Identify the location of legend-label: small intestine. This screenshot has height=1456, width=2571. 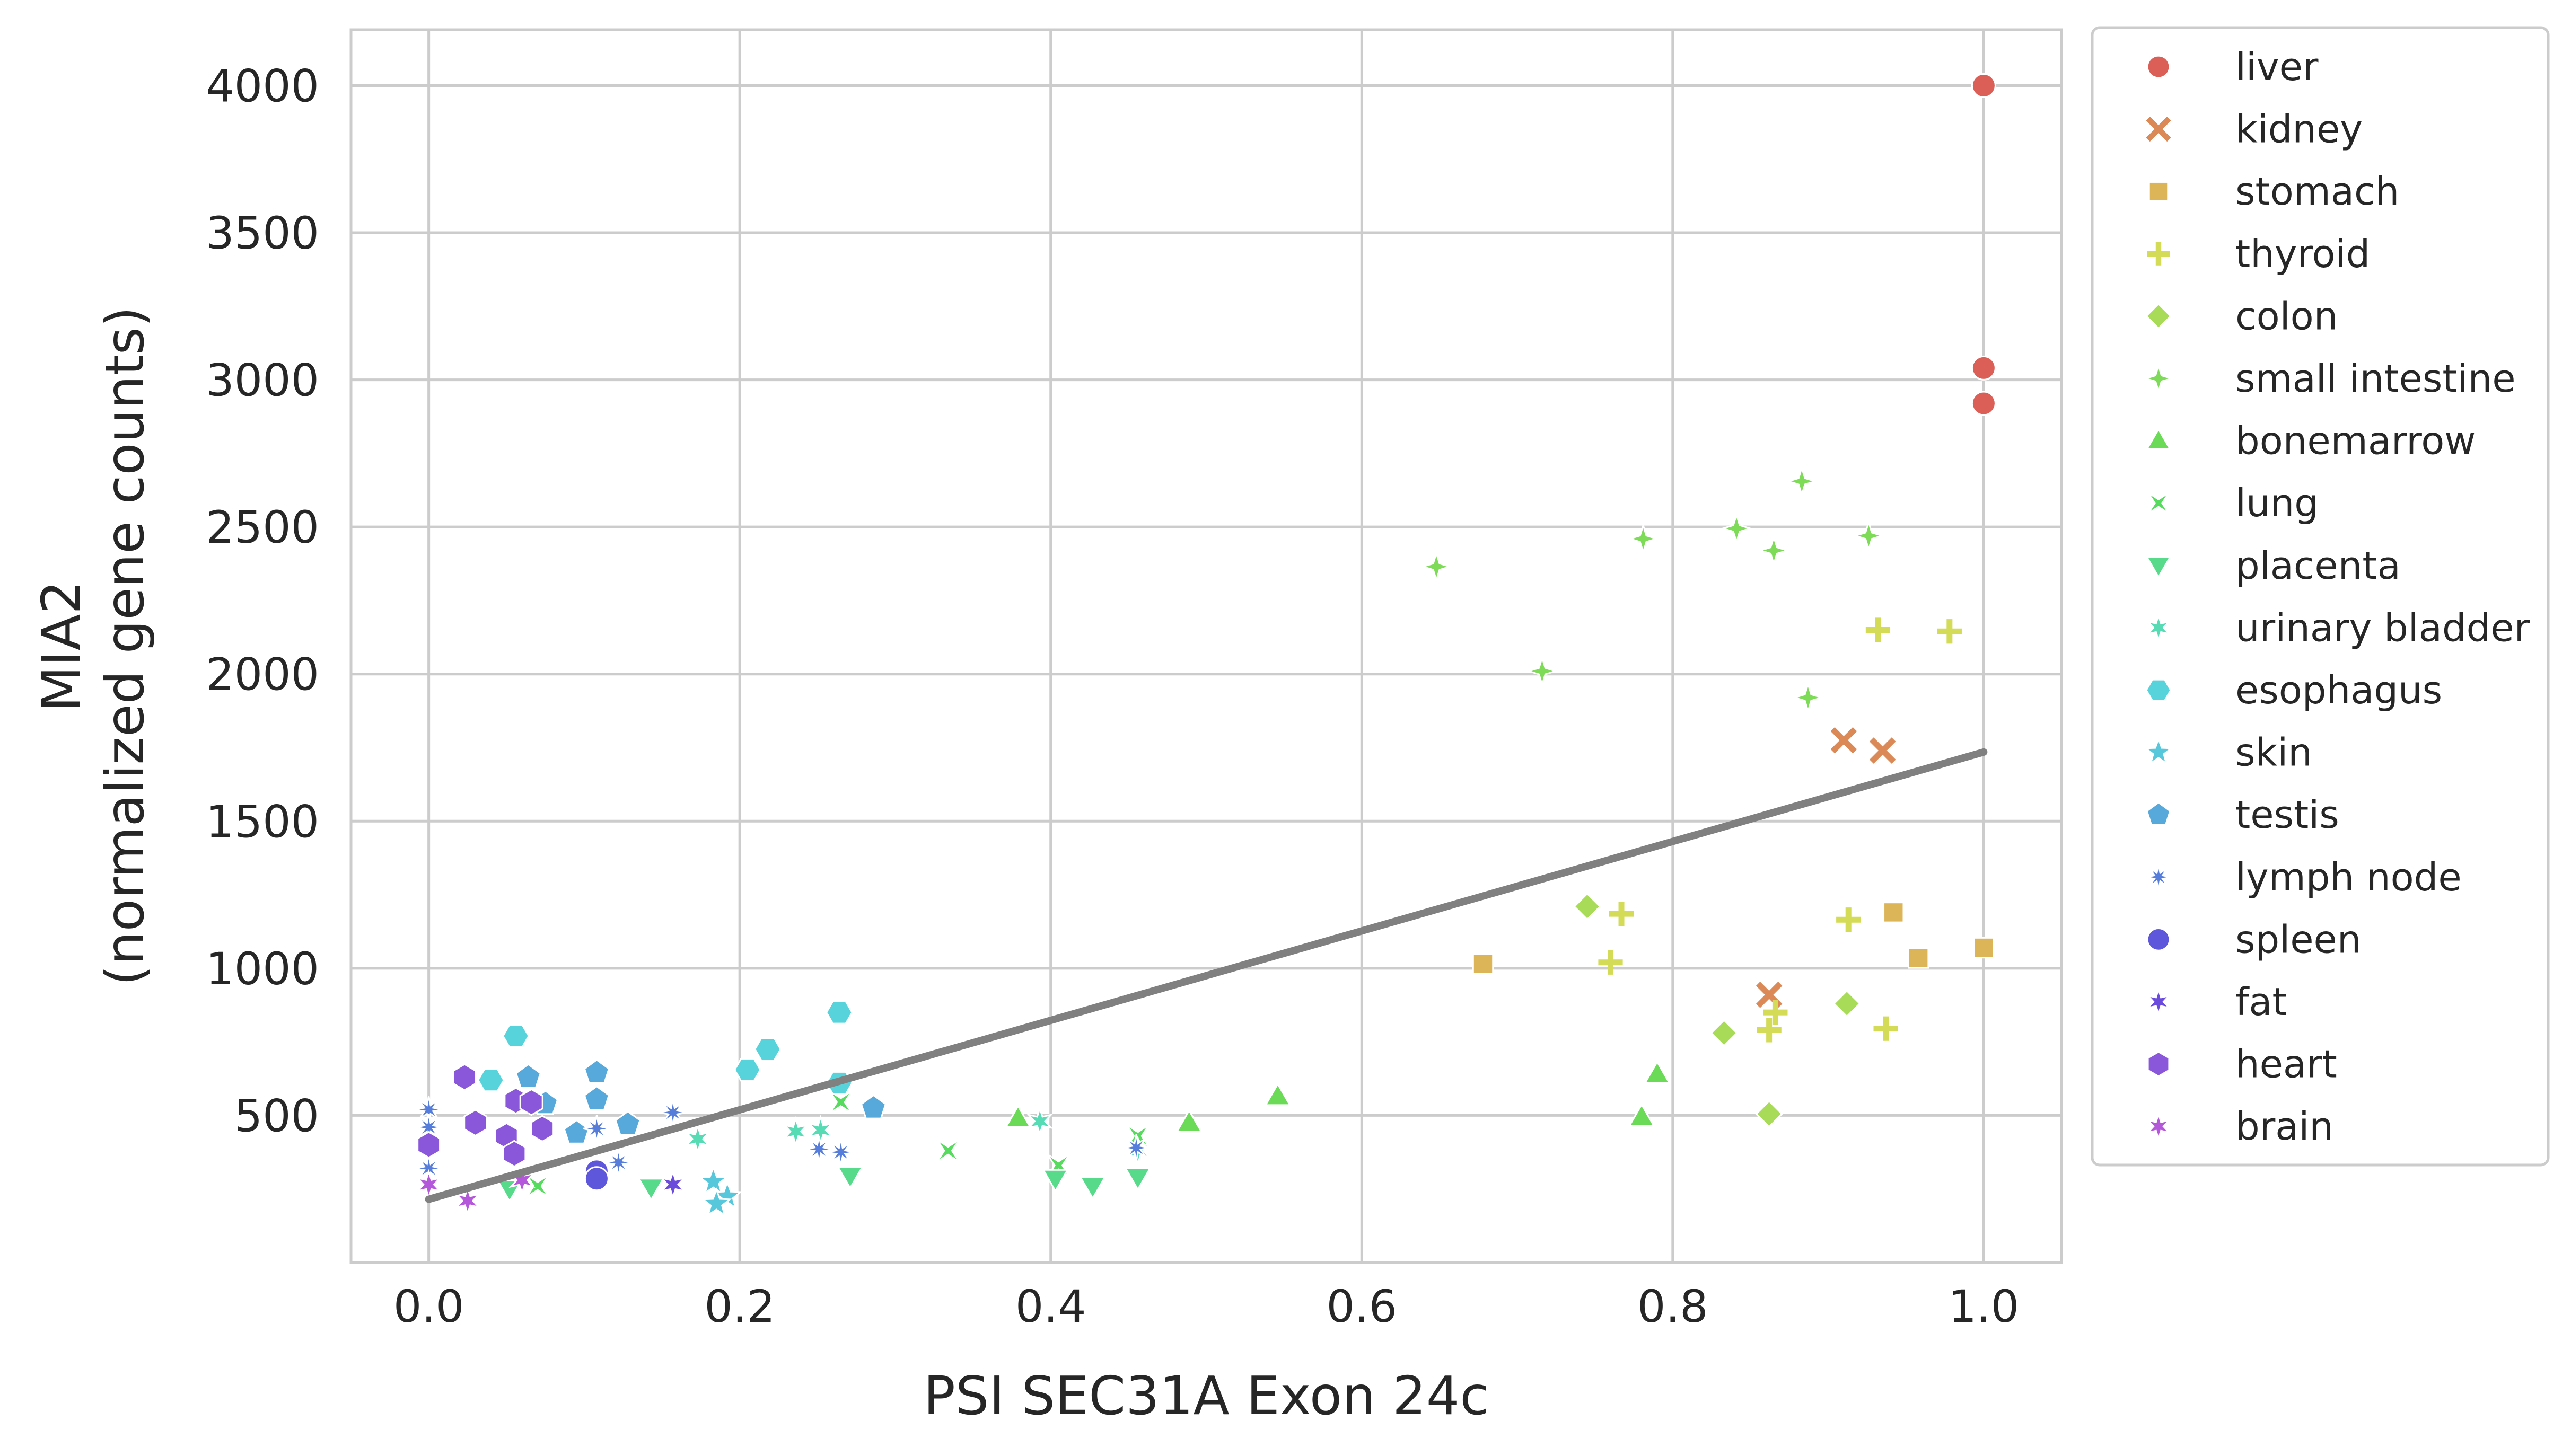
(2375, 379).